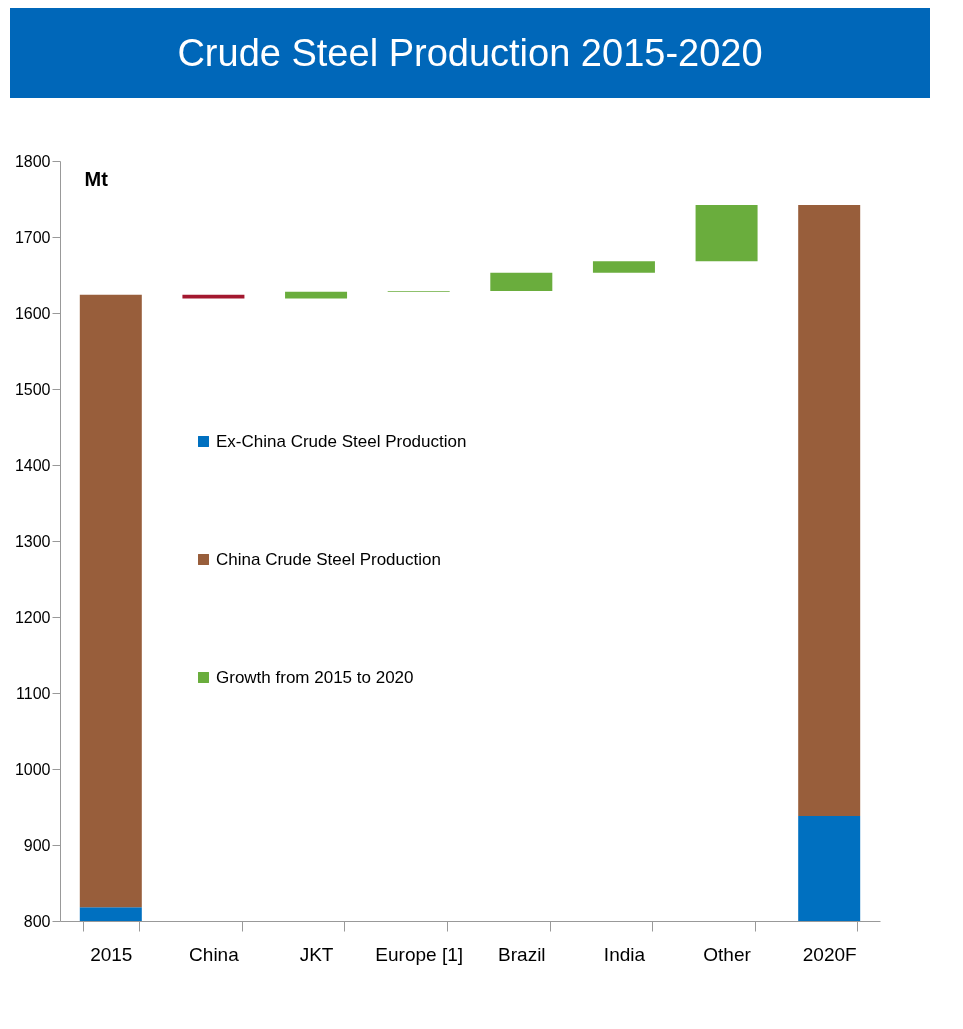  I want to click on x-tick-label: India, so click(624, 954).